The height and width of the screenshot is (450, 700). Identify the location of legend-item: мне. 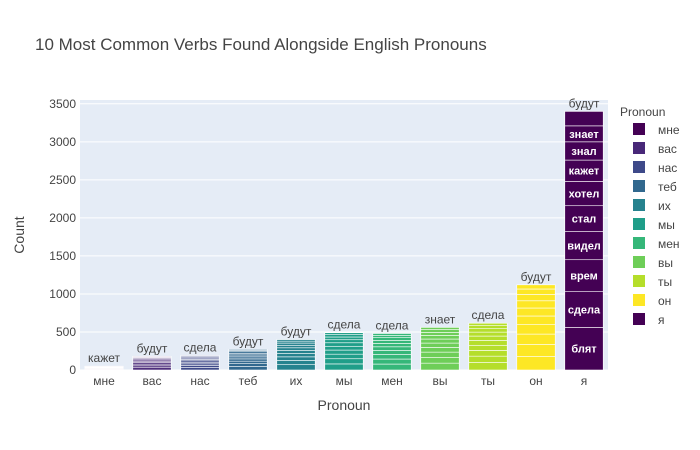
(656, 130).